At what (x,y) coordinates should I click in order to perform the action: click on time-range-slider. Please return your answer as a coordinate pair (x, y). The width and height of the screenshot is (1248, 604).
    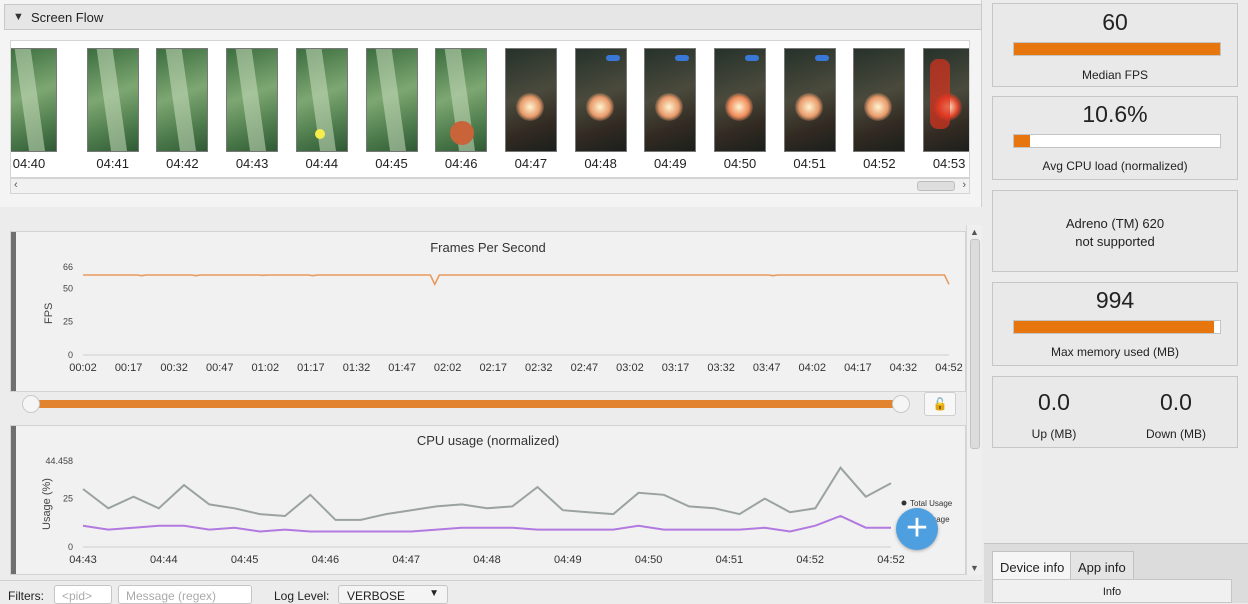
    Looking at the image, I should click on (467, 404).